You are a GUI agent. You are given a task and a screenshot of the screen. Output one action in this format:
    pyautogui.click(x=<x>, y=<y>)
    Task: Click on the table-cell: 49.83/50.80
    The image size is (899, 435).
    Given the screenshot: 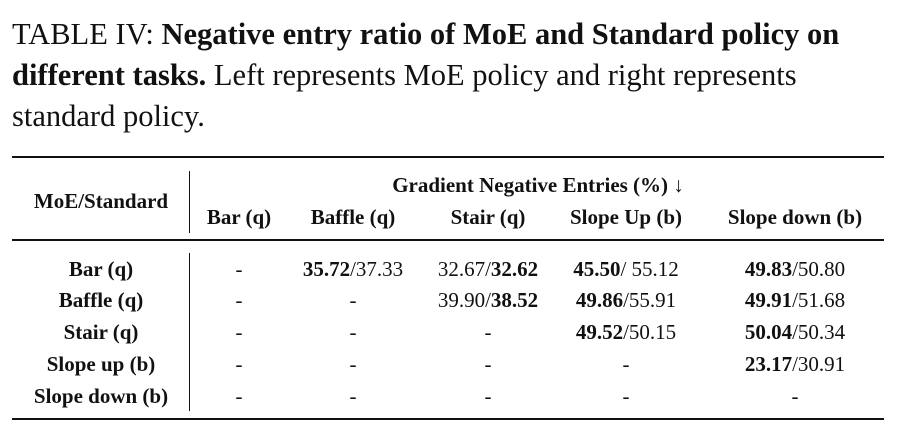 What is the action you would take?
    pyautogui.click(x=795, y=269)
    